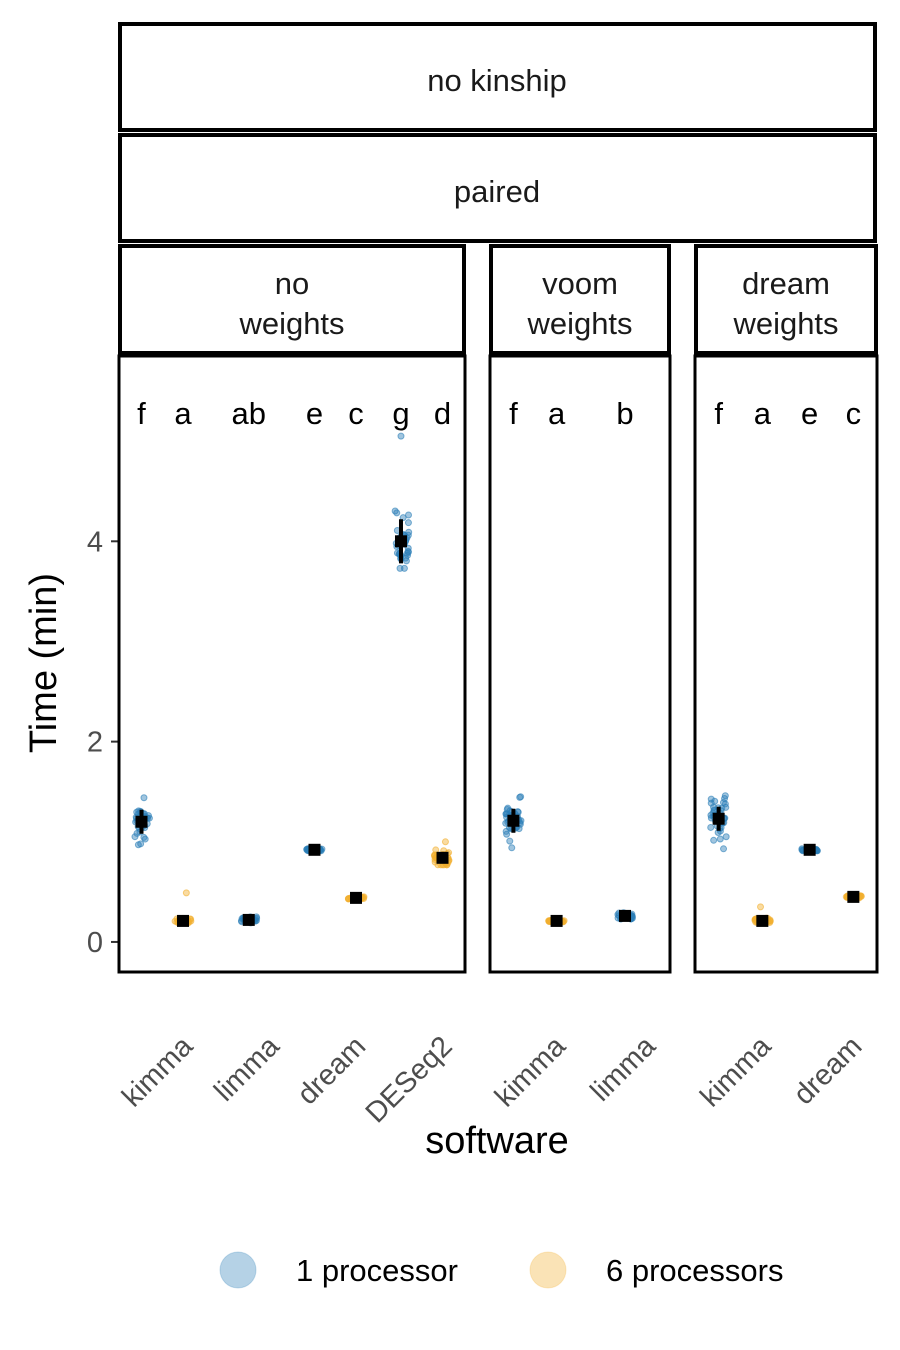 This screenshot has width=900, height=1350. I want to click on legend-label-6-processors: 6 processors, so click(694, 1270).